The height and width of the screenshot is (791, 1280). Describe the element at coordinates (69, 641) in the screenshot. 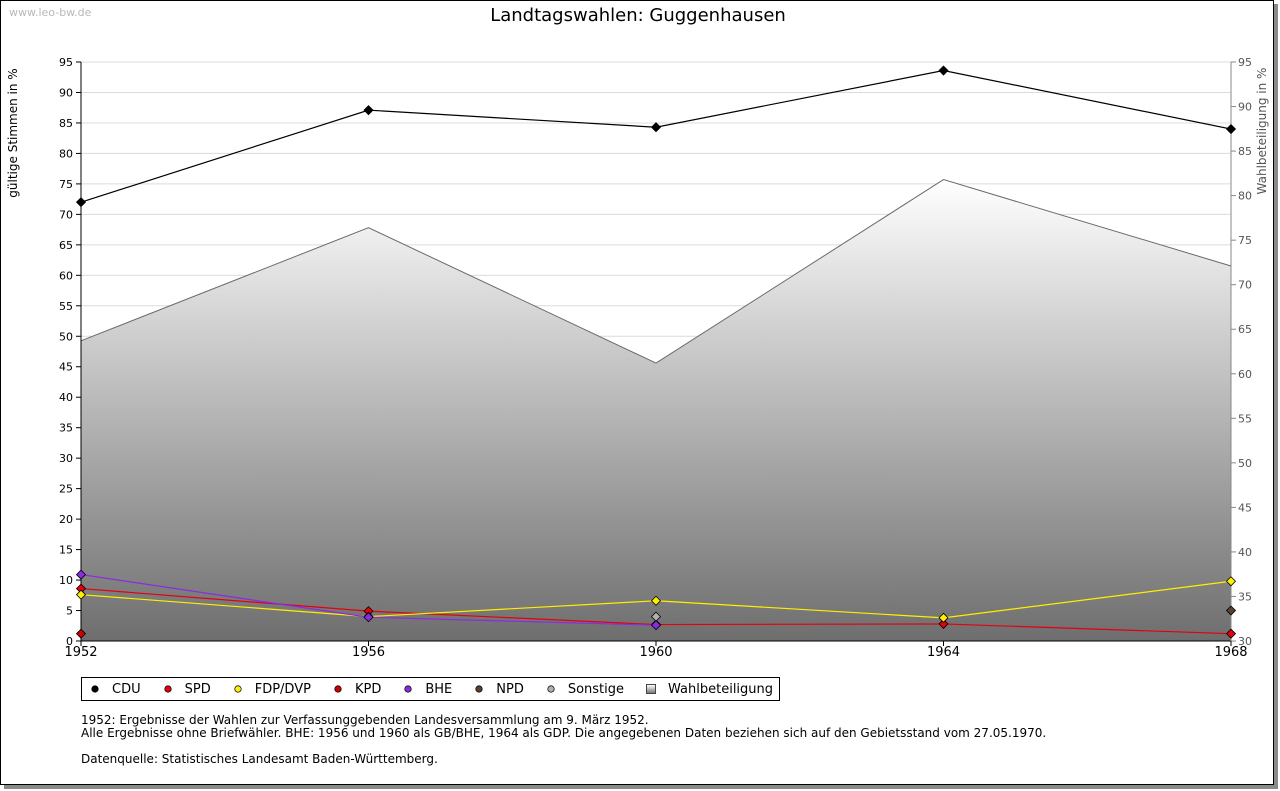

I see `y-tick-label: 0` at that location.